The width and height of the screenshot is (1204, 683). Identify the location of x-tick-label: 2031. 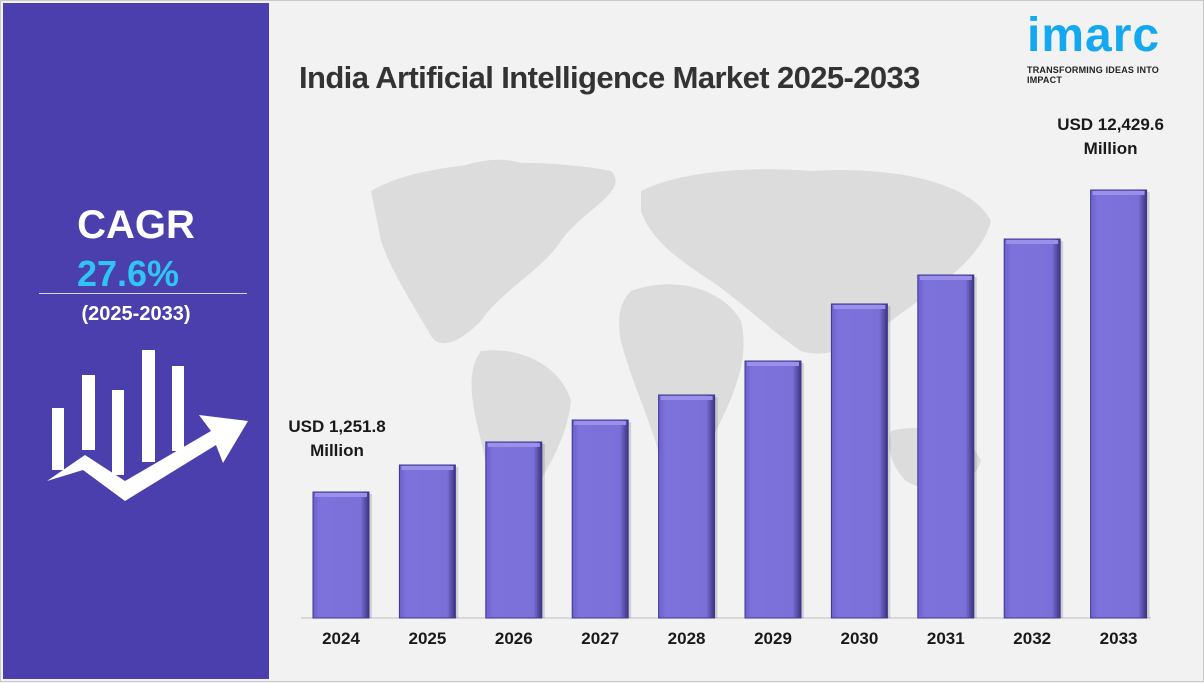
(946, 638).